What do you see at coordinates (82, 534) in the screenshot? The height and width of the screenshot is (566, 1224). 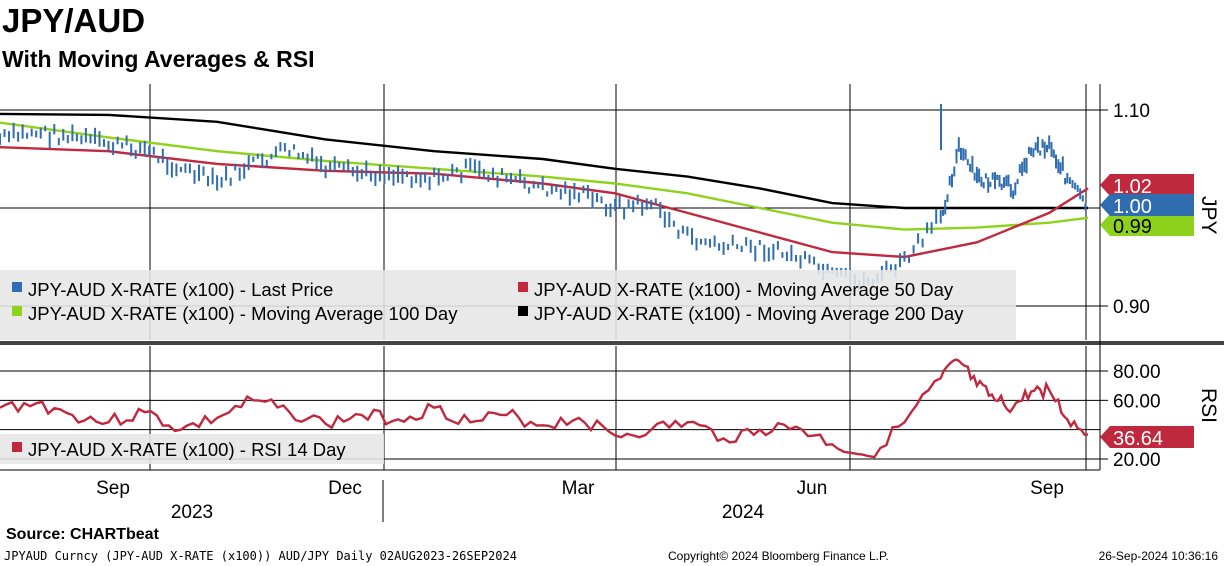 I see `source-note: Source: CHARTbeat` at bounding box center [82, 534].